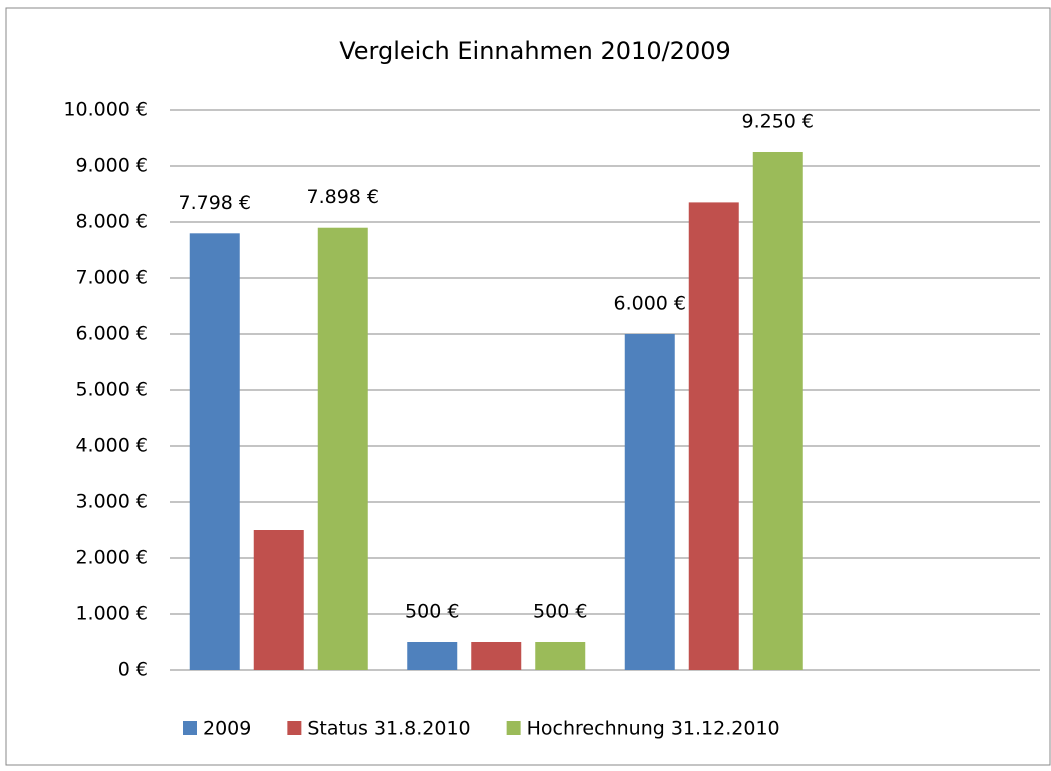  Describe the element at coordinates (111, 446) in the screenshot. I see `y-tick-label: 4.000 €` at that location.